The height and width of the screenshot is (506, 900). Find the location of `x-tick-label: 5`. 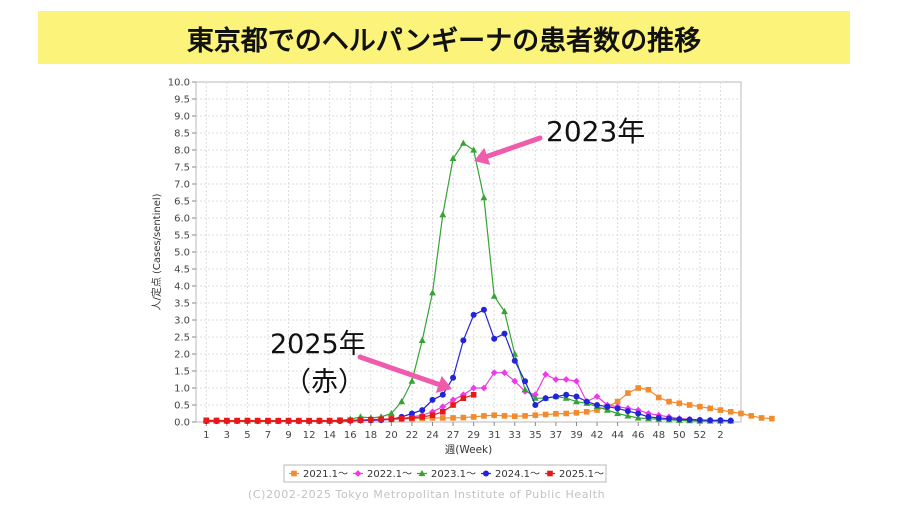

x-tick-label: 5 is located at coordinates (247, 435).